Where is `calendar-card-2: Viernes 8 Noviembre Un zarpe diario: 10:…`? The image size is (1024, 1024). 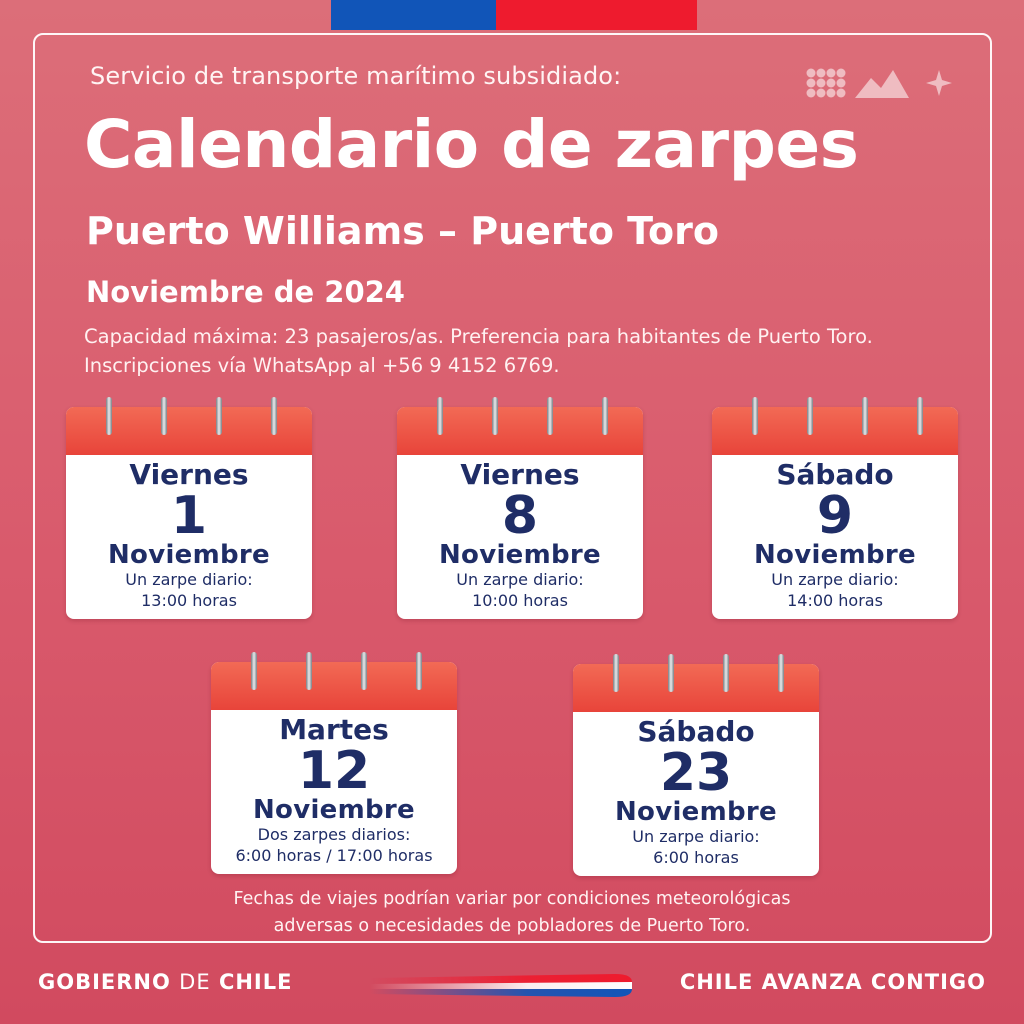
calendar-card-2: Viernes 8 Noviembre Un zarpe diario: 10:… is located at coordinates (520, 508).